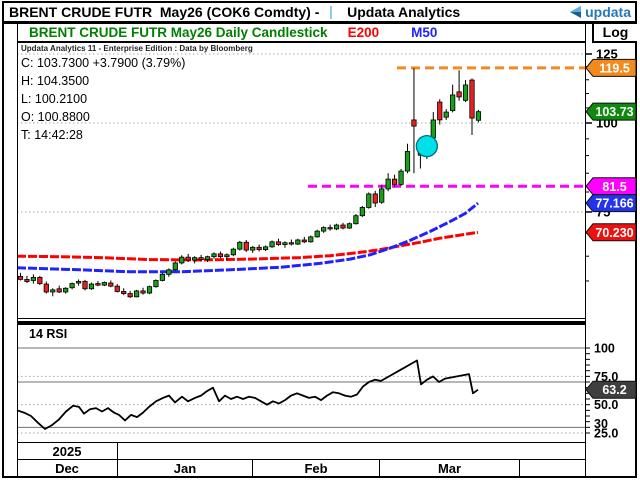 Image resolution: width=640 pixels, height=480 pixels. I want to click on month-cell-mar: Mar, so click(450, 468).